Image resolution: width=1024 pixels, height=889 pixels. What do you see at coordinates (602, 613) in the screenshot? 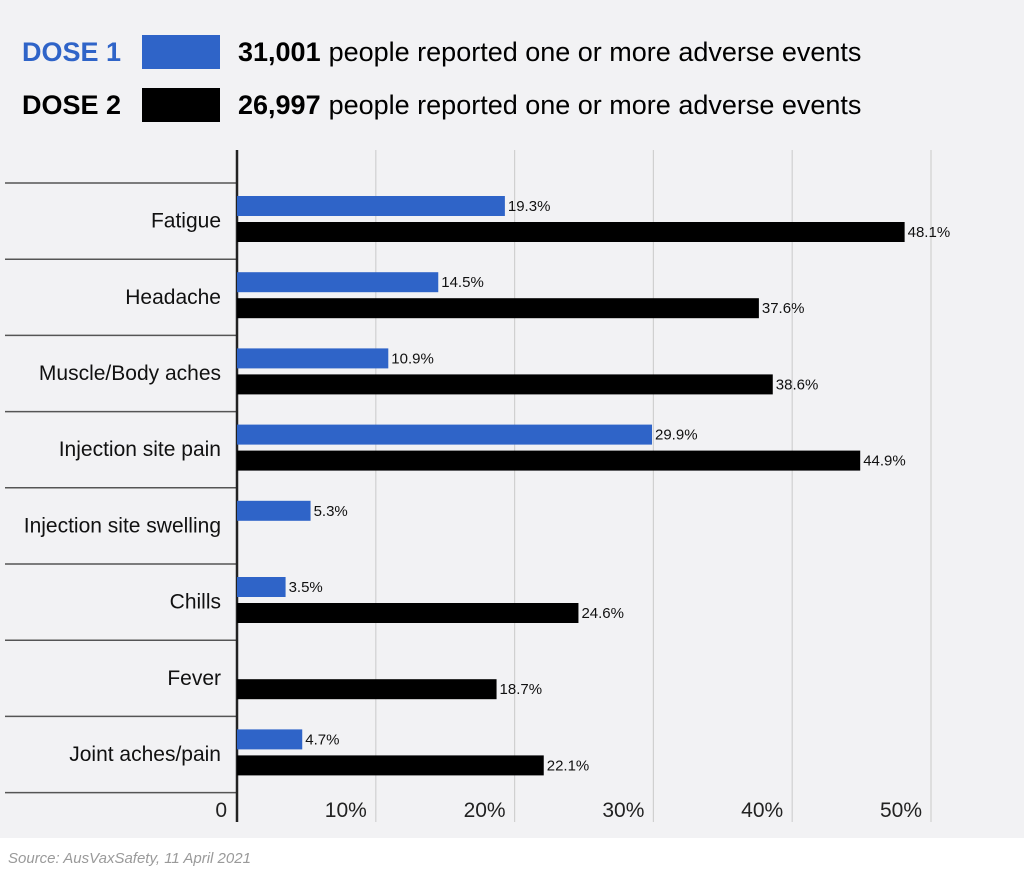
I see `bar-label: 24.6%` at bounding box center [602, 613].